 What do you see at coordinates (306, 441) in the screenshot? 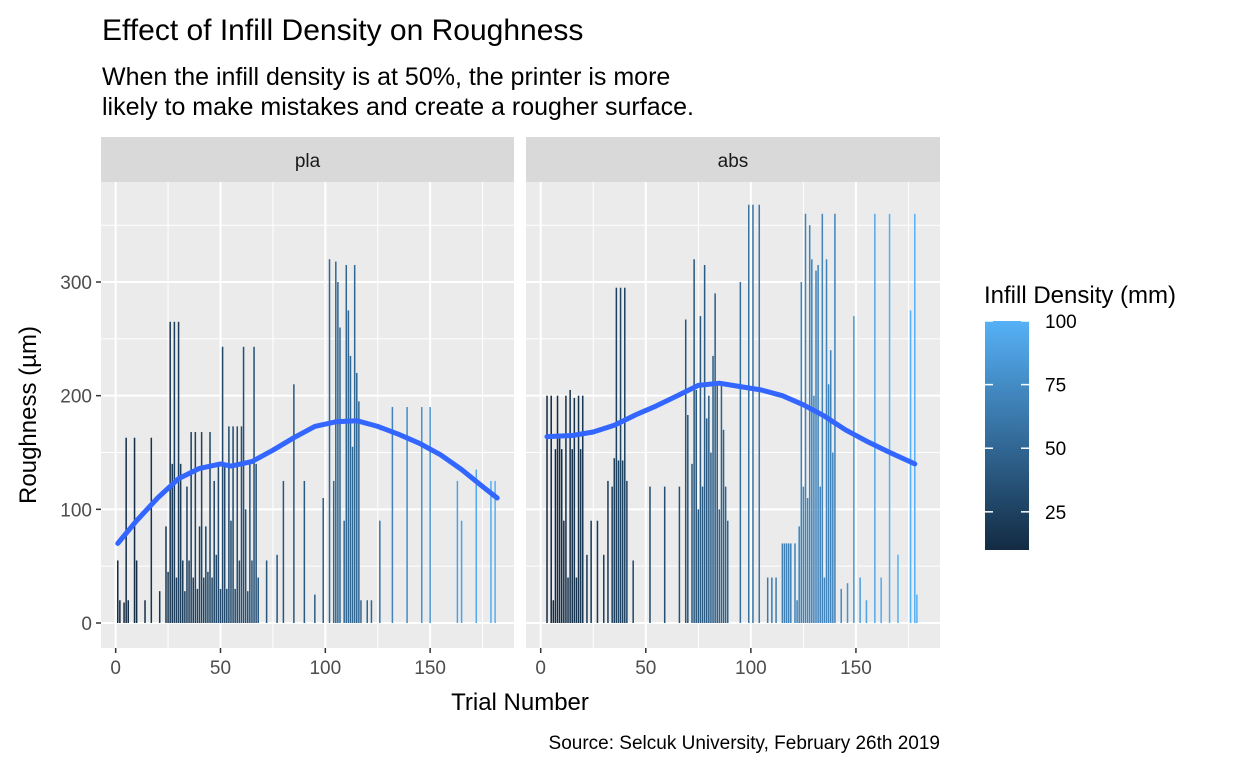
I see `bars-pla` at bounding box center [306, 441].